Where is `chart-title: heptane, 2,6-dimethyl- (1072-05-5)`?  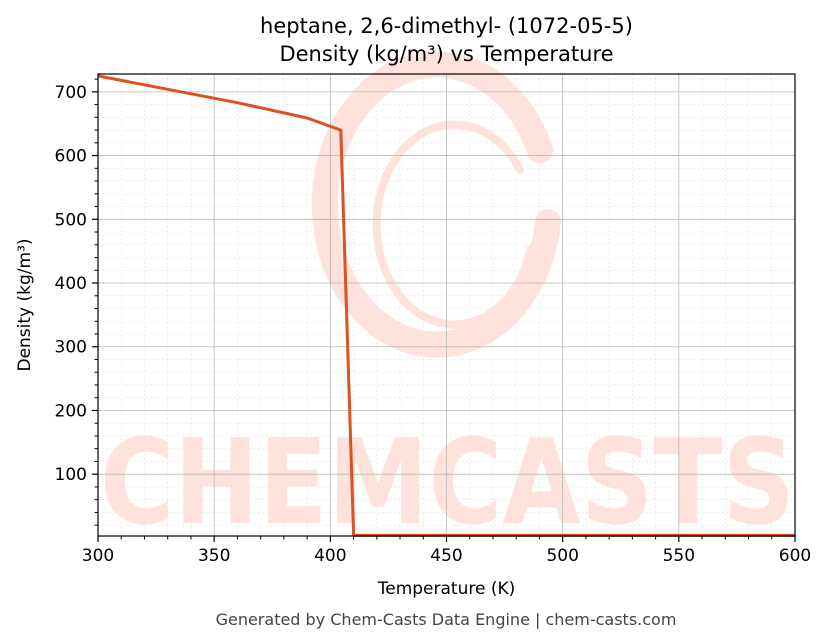
chart-title: heptane, 2,6-dimethyl- (1072-05-5) is located at coordinates (446, 26).